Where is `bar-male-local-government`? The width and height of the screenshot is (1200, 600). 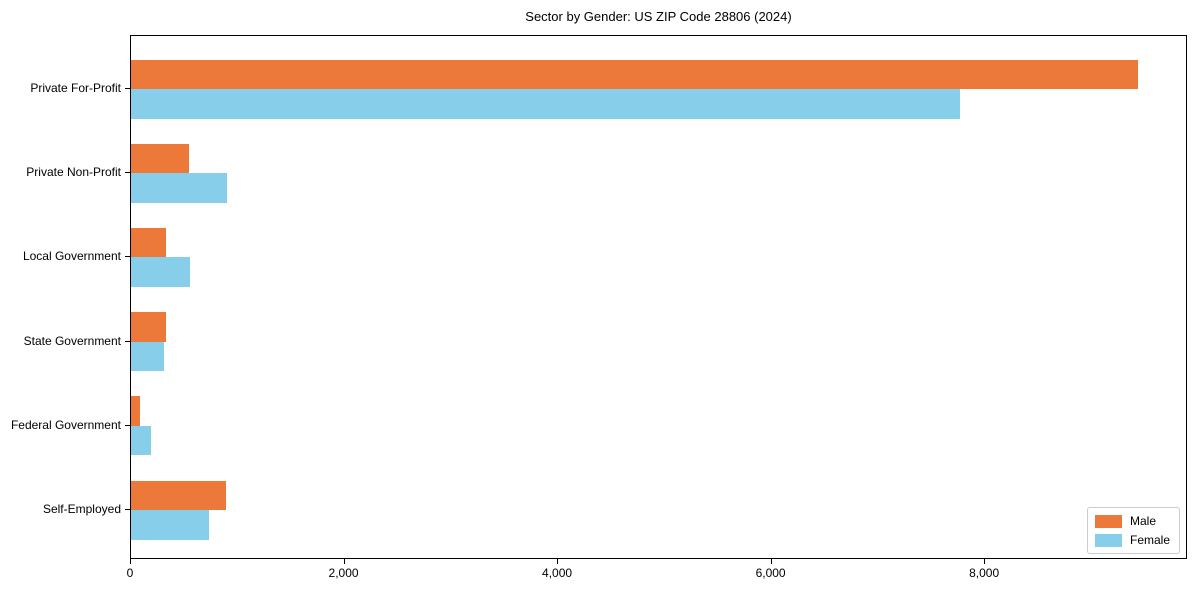
bar-male-local-government is located at coordinates (148, 242).